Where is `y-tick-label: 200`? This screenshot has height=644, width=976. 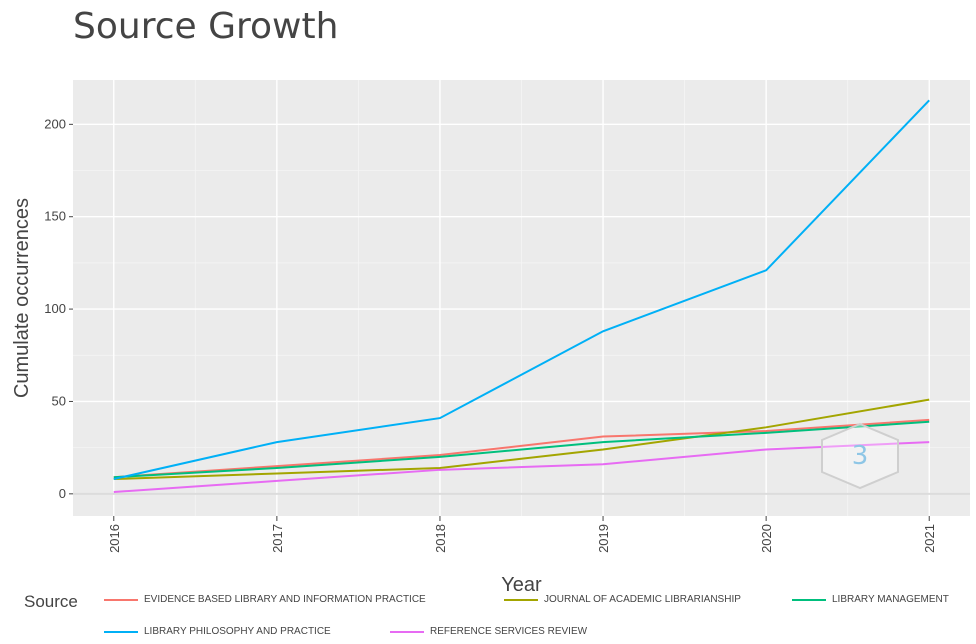
y-tick-label: 200 is located at coordinates (55, 123).